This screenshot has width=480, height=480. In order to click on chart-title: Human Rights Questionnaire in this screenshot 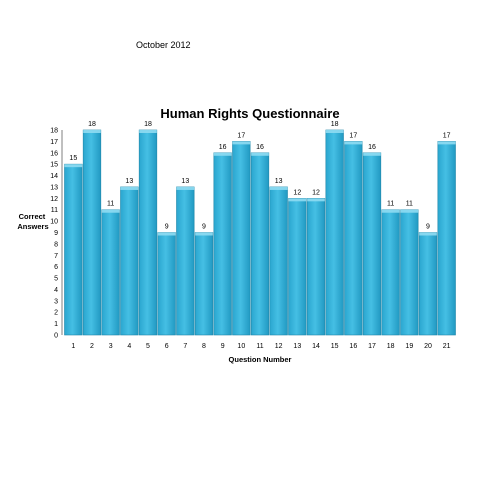, I will do `click(249, 113)`.